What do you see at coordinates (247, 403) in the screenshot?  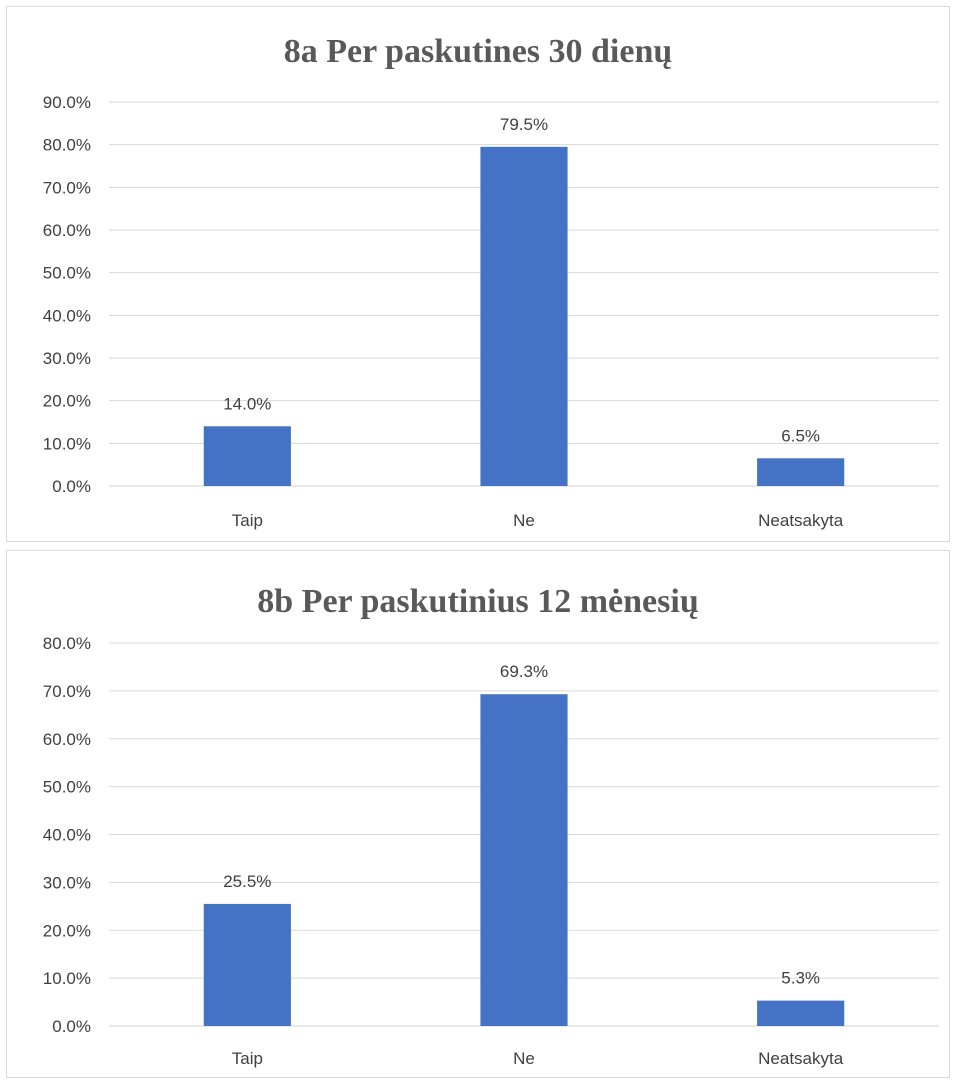 I see `data-label: 14.0%` at bounding box center [247, 403].